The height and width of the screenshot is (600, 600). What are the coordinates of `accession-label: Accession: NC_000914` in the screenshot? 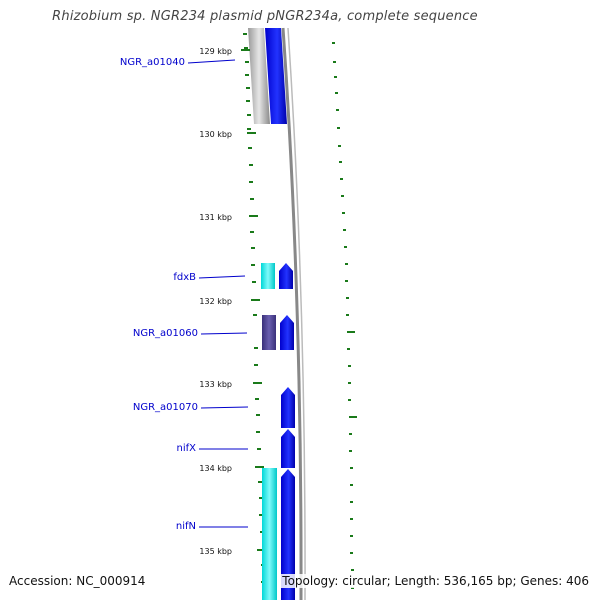 It's located at (77, 581).